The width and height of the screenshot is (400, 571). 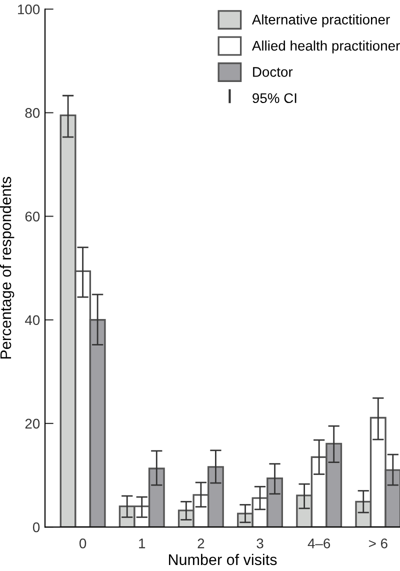 I want to click on x-tick-label: 3, so click(x=260, y=543).